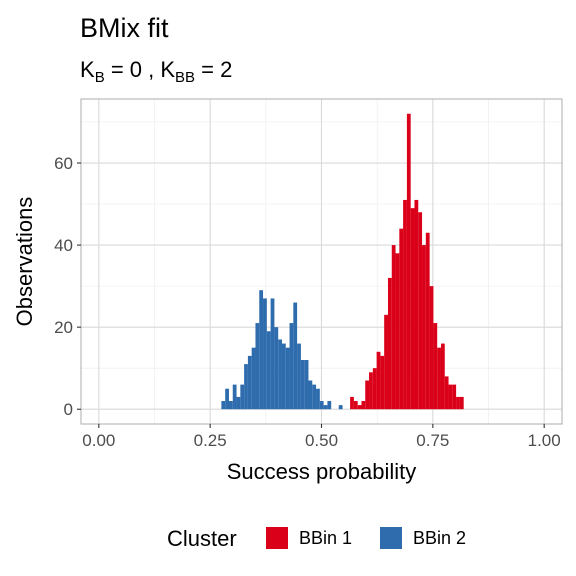 The height and width of the screenshot is (576, 576). I want to click on x-axis-title: Success probability, so click(322, 471).